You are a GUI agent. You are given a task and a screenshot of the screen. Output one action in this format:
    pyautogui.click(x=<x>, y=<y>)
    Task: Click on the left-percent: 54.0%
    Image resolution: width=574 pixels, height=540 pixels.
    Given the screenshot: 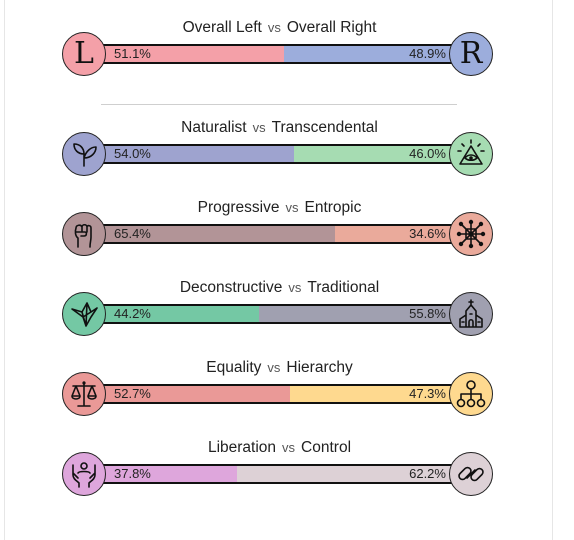 What is the action you would take?
    pyautogui.click(x=132, y=153)
    